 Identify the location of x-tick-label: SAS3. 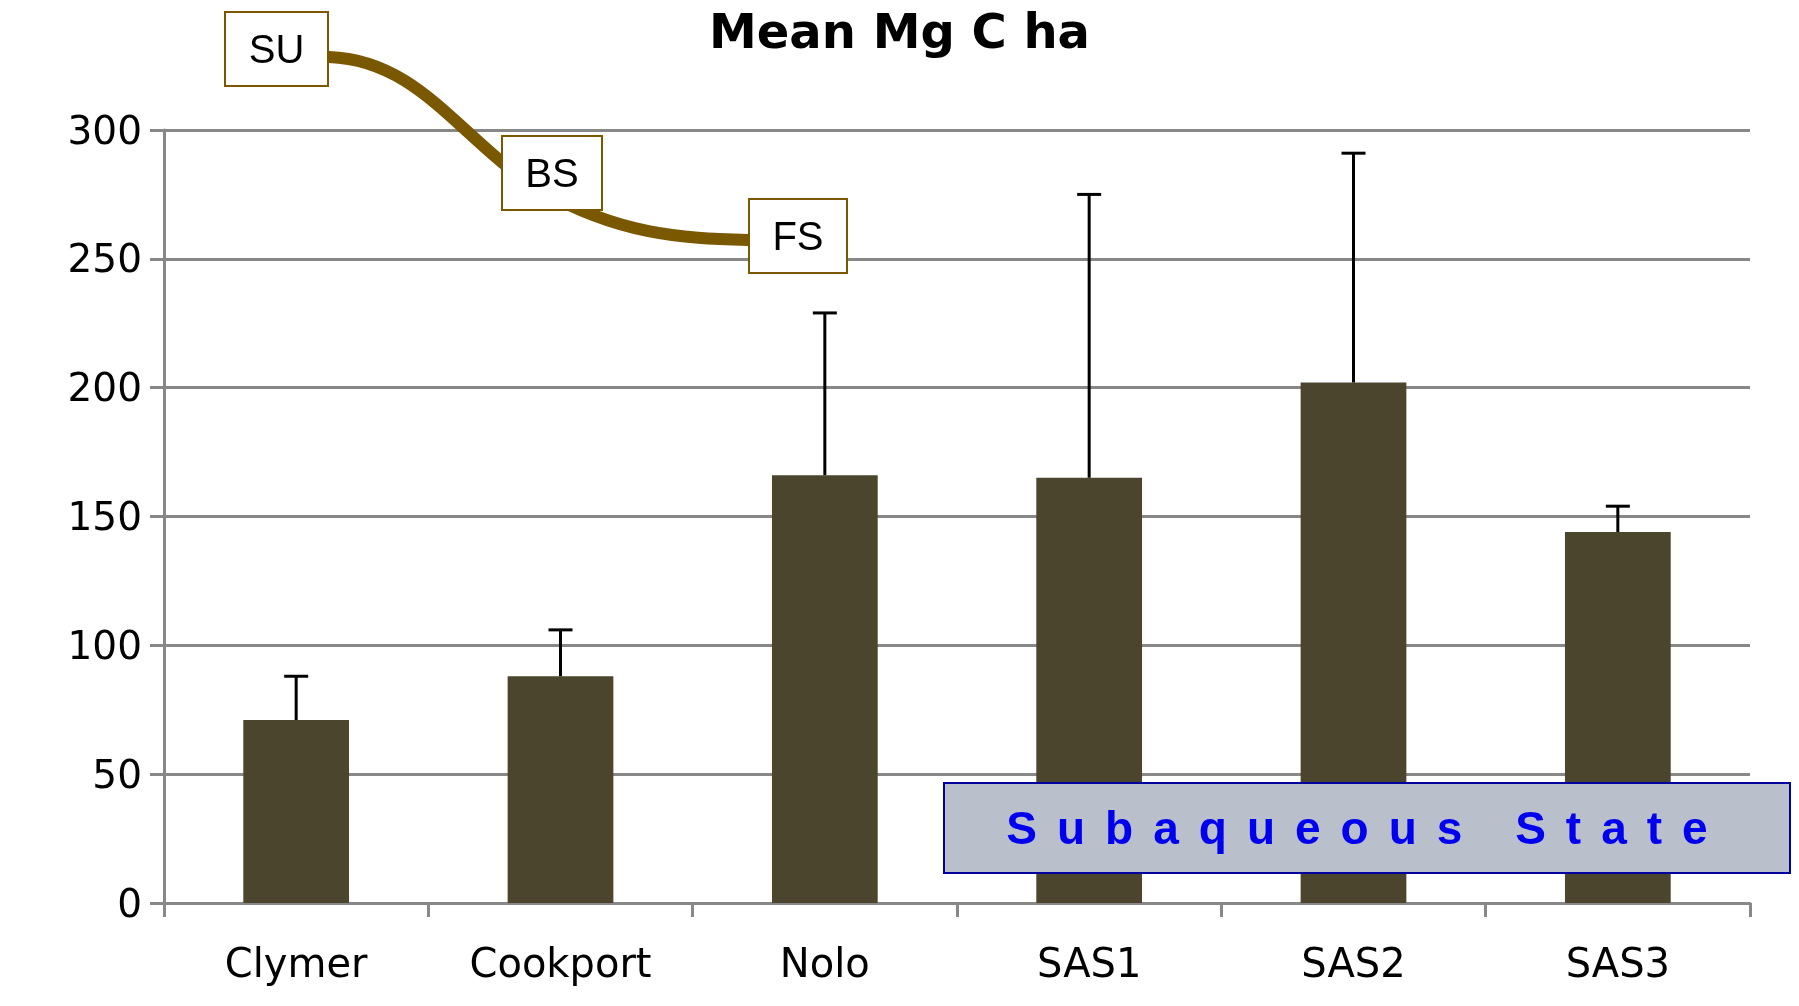
(1618, 963).